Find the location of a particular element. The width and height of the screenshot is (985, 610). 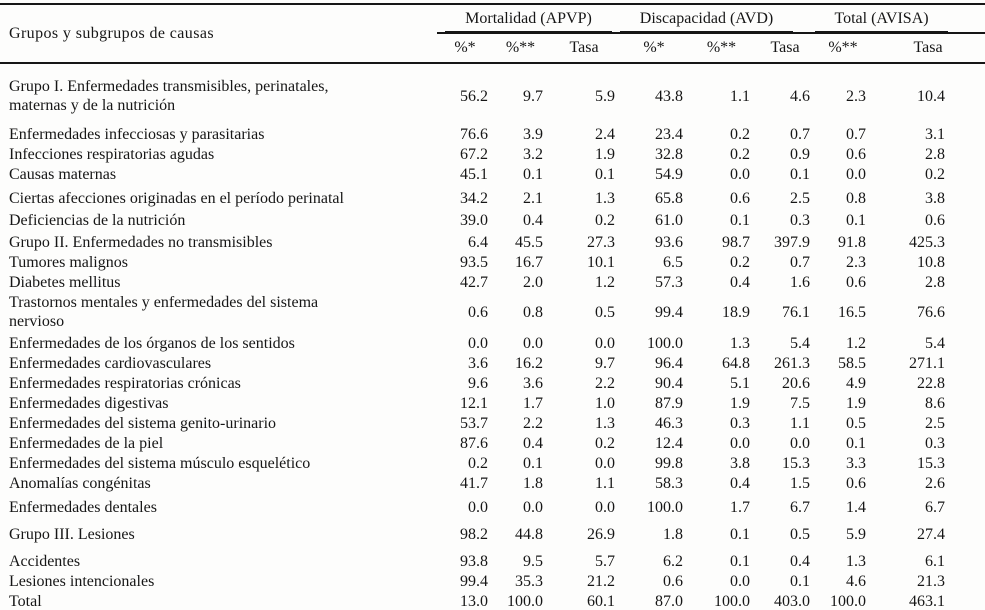

value-cell: 2.4 is located at coordinates (605, 134).